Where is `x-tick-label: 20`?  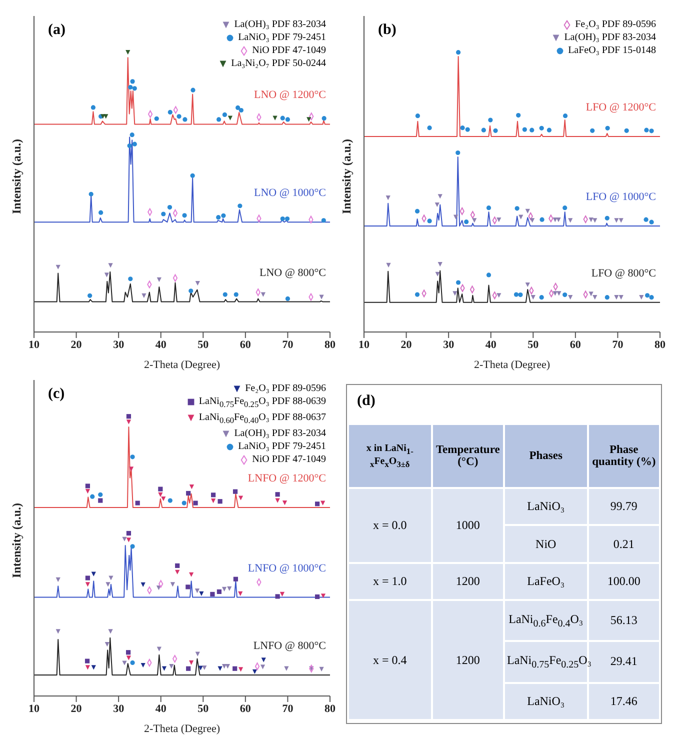 x-tick-label: 20 is located at coordinates (76, 708).